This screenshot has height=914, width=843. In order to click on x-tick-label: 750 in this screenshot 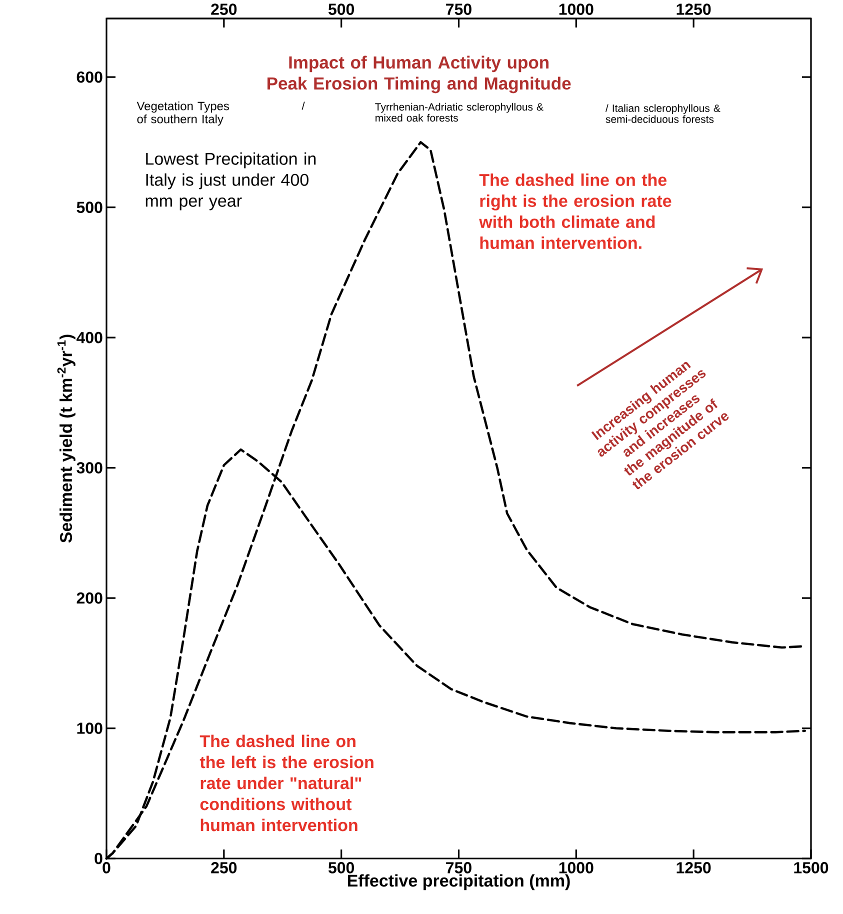, I will do `click(459, 868)`.